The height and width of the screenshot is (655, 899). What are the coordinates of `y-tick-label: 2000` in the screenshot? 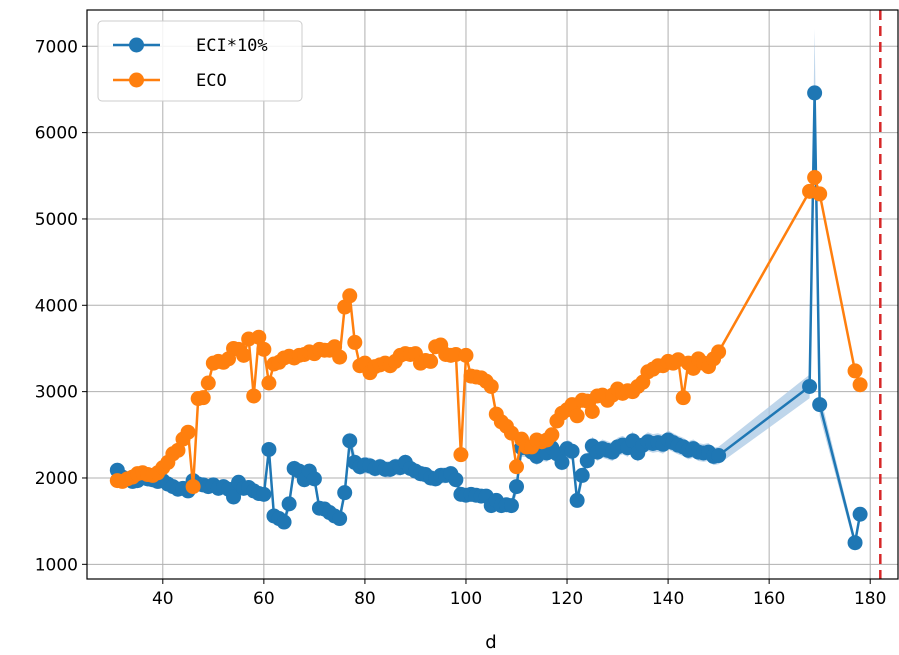 It's located at (56, 479).